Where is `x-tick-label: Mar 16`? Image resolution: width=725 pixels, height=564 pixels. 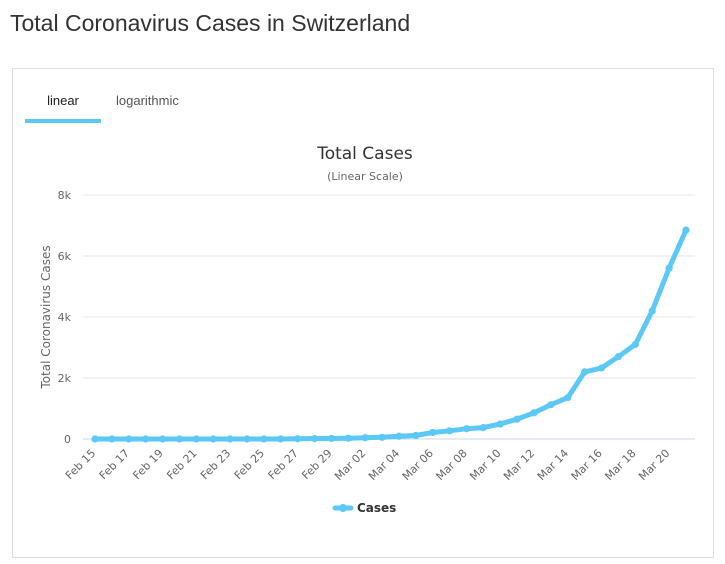 x-tick-label: Mar 16 is located at coordinates (587, 465).